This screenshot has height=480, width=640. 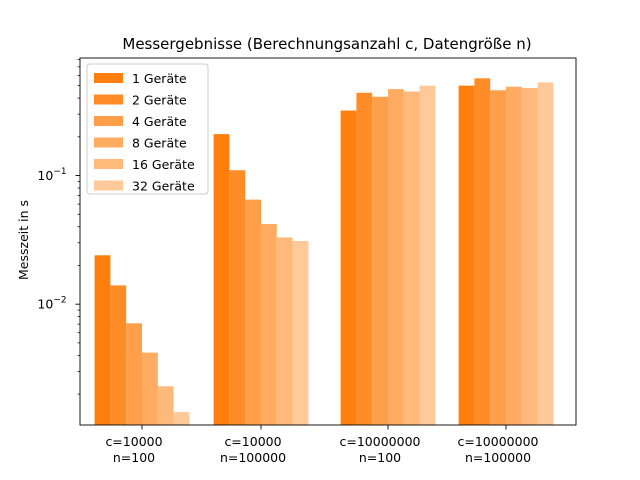 What do you see at coordinates (163, 164) in the screenshot?
I see `legend-label-5: 16 Geräte` at bounding box center [163, 164].